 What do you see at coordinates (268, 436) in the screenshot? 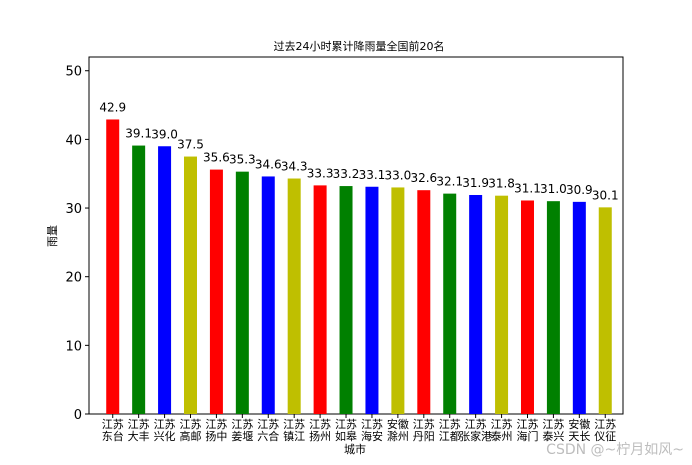
I see `x-tick-label-line: 六合` at bounding box center [268, 436].